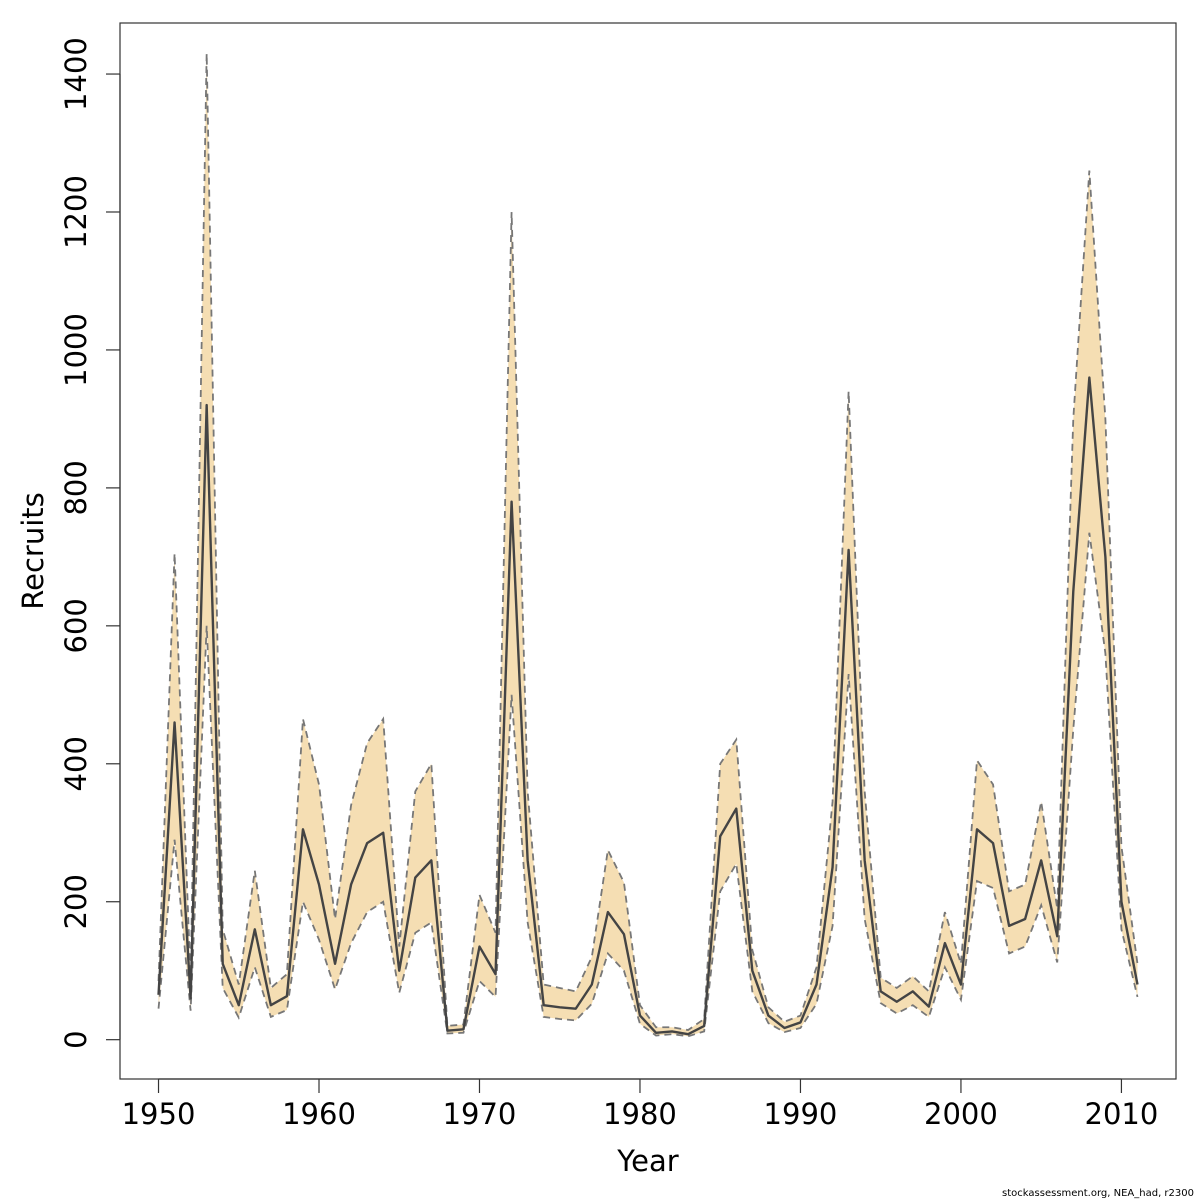  Describe the element at coordinates (961, 1114) in the screenshot. I see `x-tick-label-2000: 2000` at that location.